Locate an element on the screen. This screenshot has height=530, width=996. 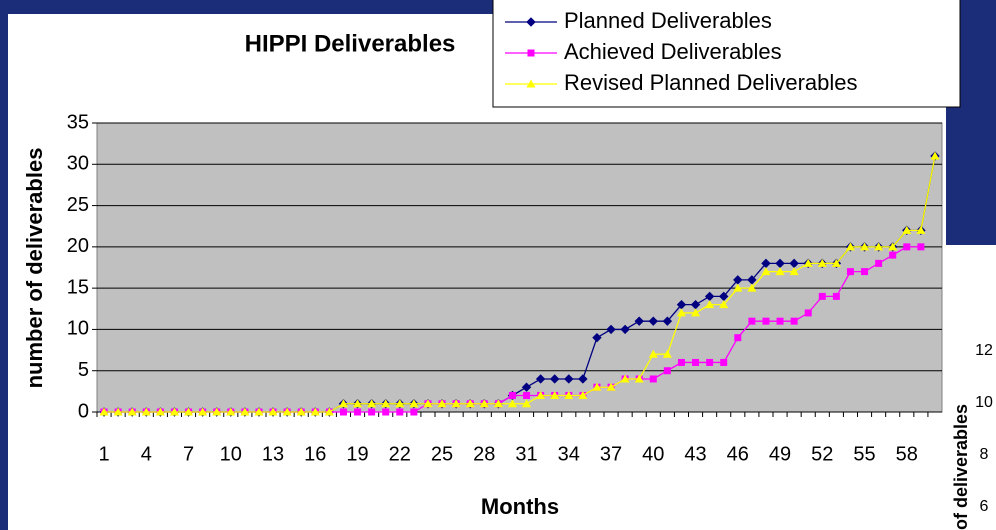
x-tick-label: 16 is located at coordinates (315, 454).